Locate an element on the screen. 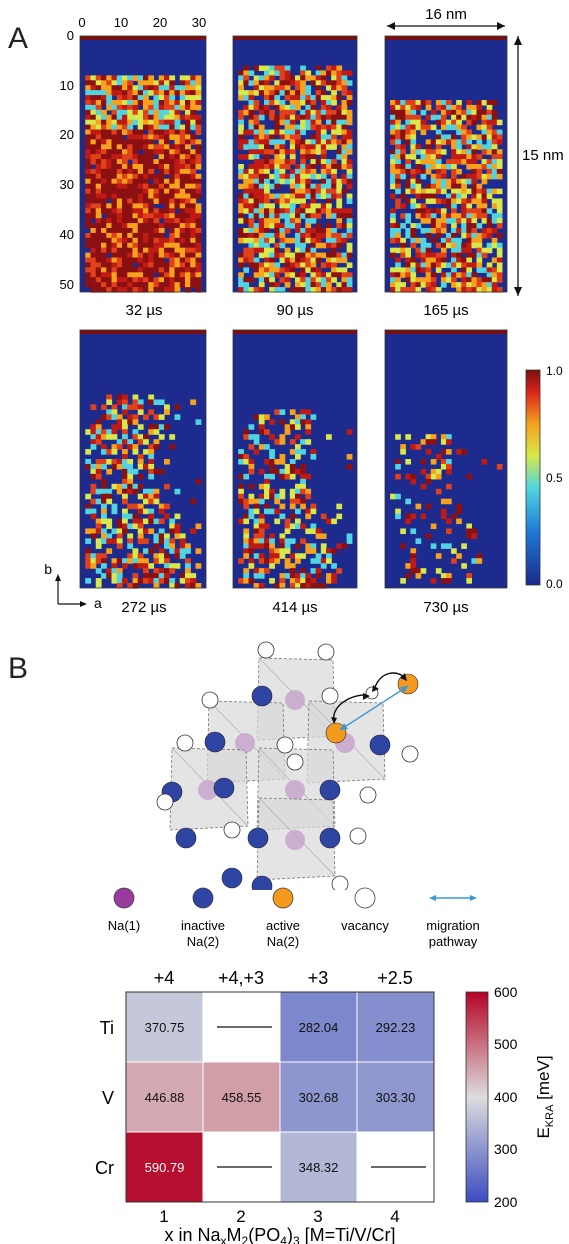  time-label-1: 32 µs is located at coordinates (144, 310).